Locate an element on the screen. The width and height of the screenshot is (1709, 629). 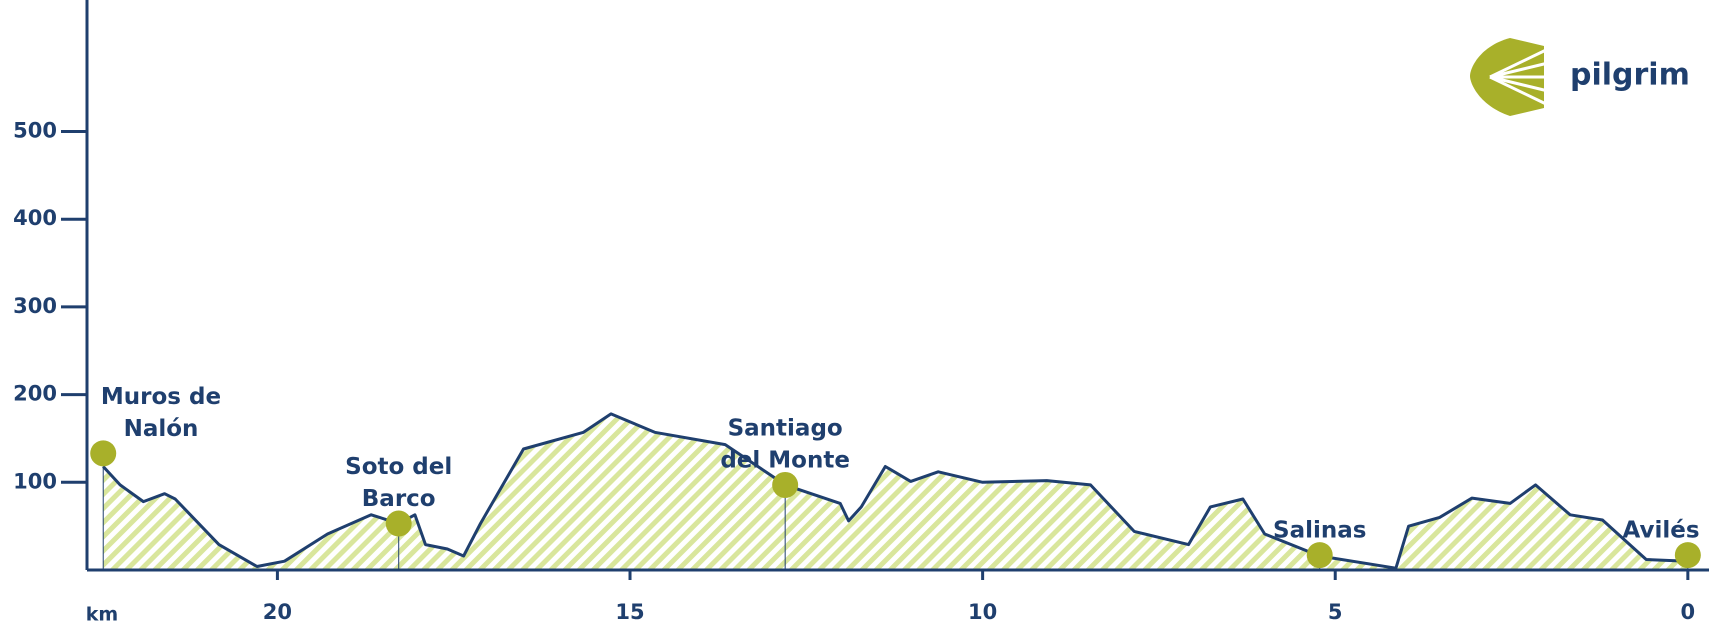
x-axis-label: km is located at coordinates (102, 615).